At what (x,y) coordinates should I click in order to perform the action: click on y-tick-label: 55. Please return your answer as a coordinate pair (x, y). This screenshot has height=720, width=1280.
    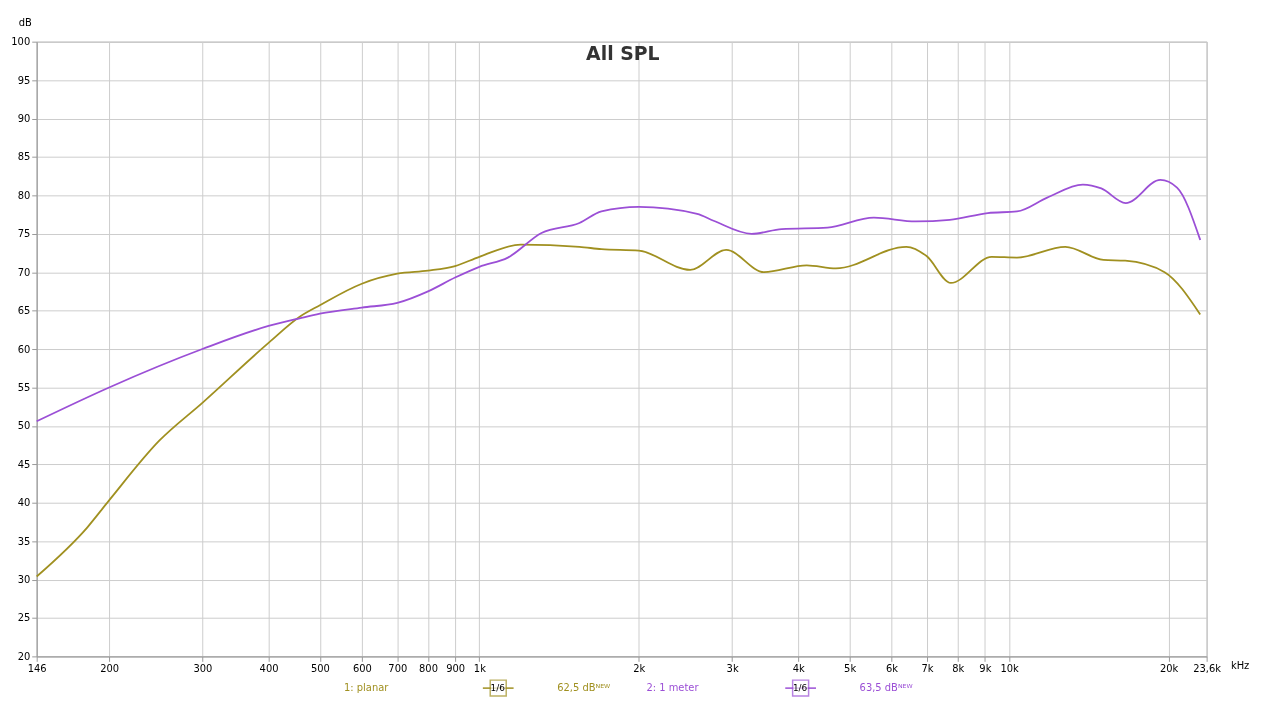
    Looking at the image, I should click on (24, 387).